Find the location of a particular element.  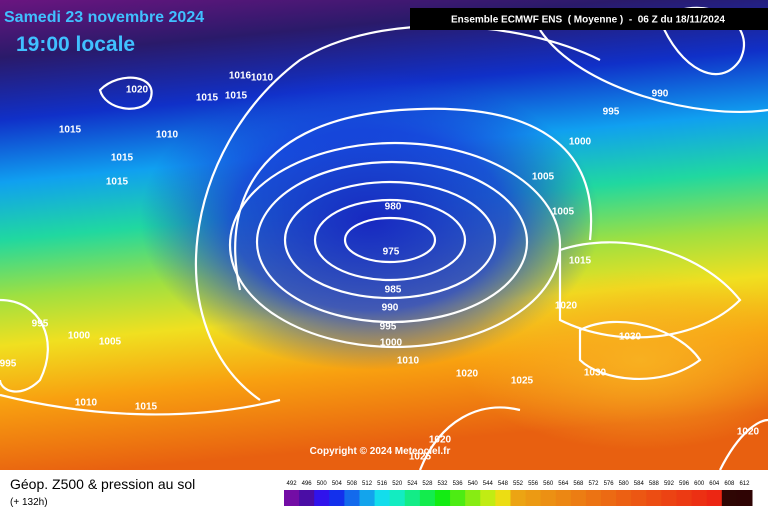

colorbar-label: 576 is located at coordinates (609, 484).